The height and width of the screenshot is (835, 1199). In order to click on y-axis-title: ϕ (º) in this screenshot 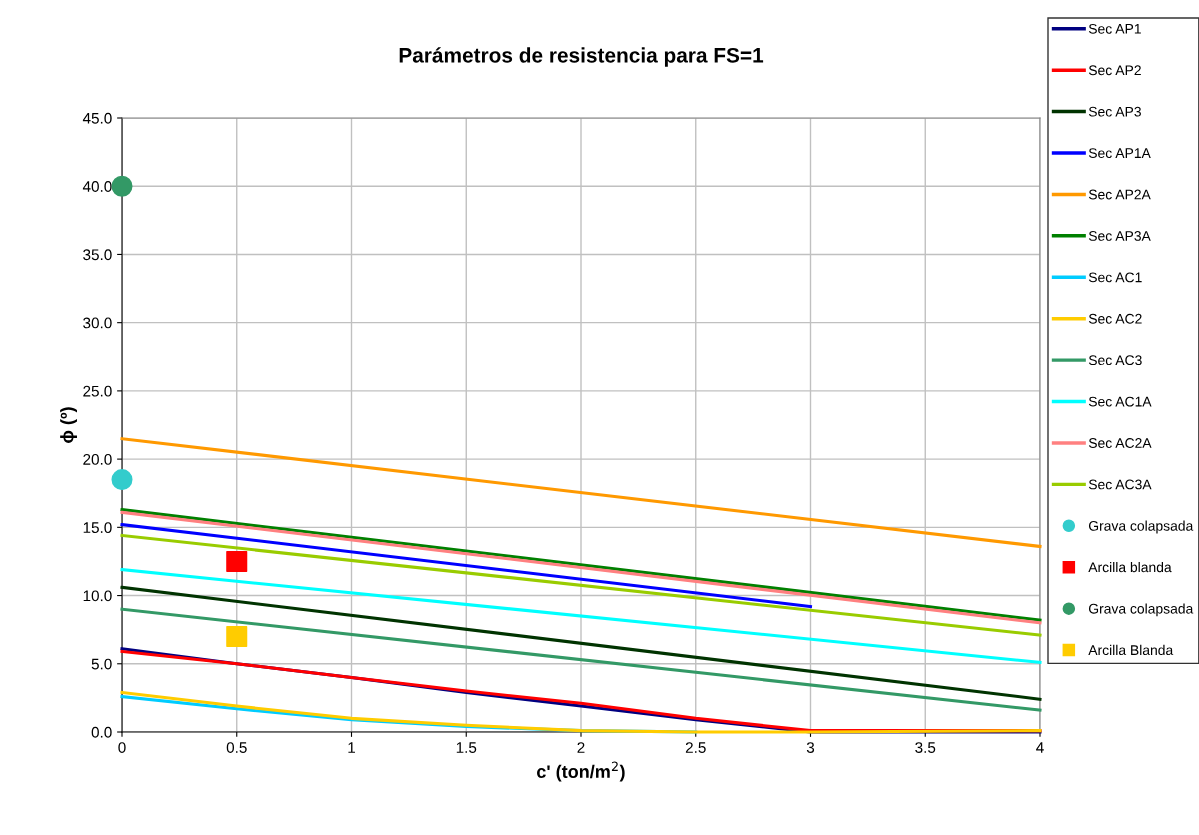, I will do `click(68, 425)`.